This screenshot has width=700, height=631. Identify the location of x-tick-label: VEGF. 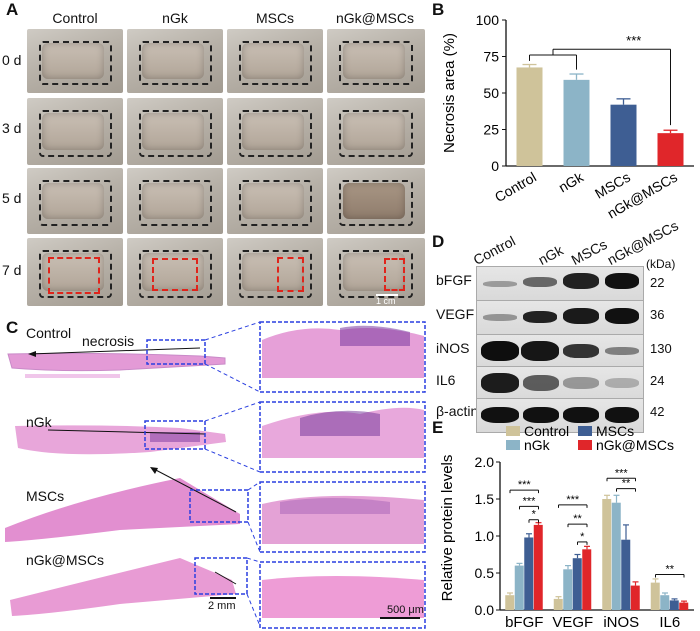
(572, 622).